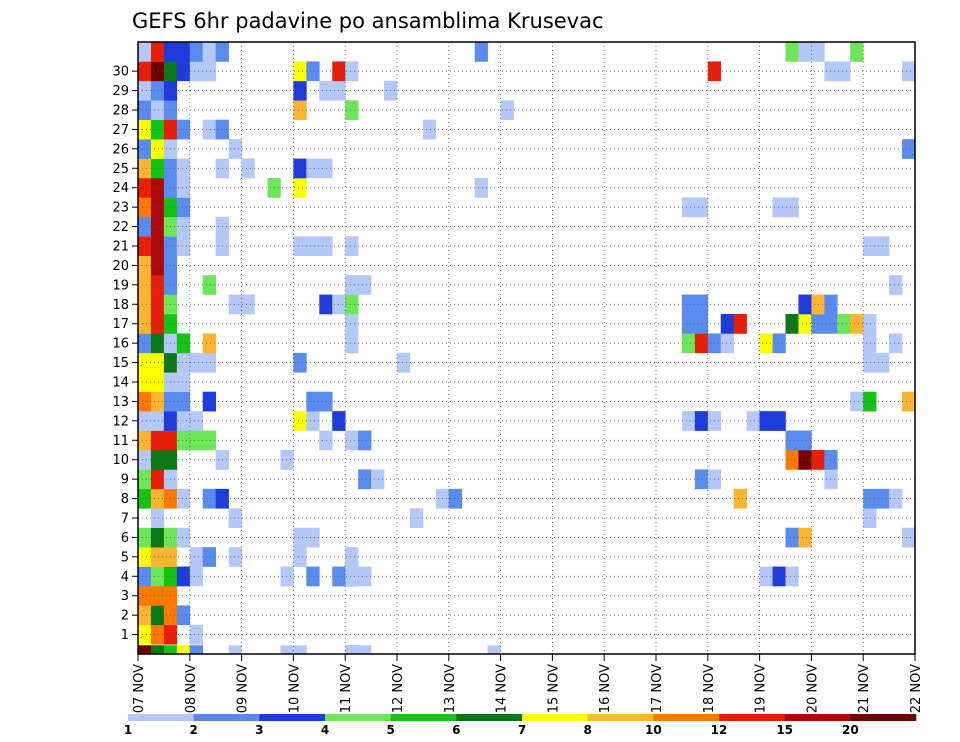 This screenshot has width=960, height=742. What do you see at coordinates (120, 383) in the screenshot?
I see `y-tick-label: 14` at bounding box center [120, 383].